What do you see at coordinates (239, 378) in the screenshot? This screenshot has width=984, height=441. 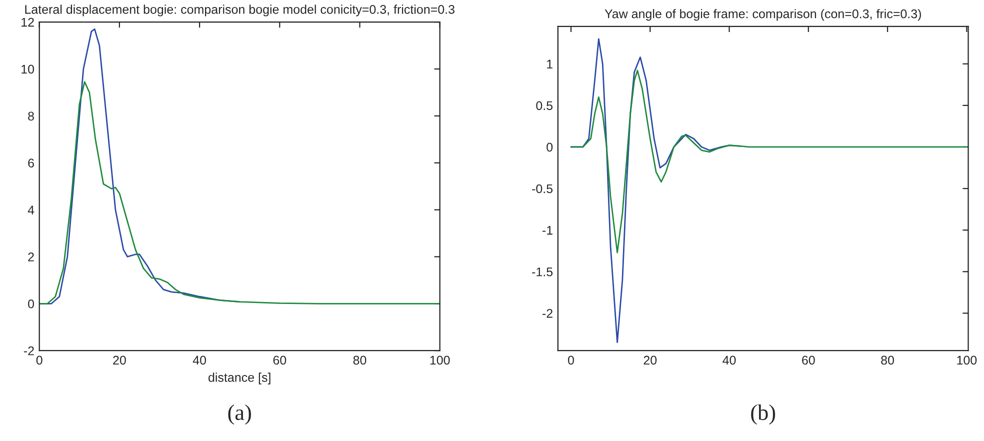 I see `x-axis-title: distance [s]` at bounding box center [239, 378].